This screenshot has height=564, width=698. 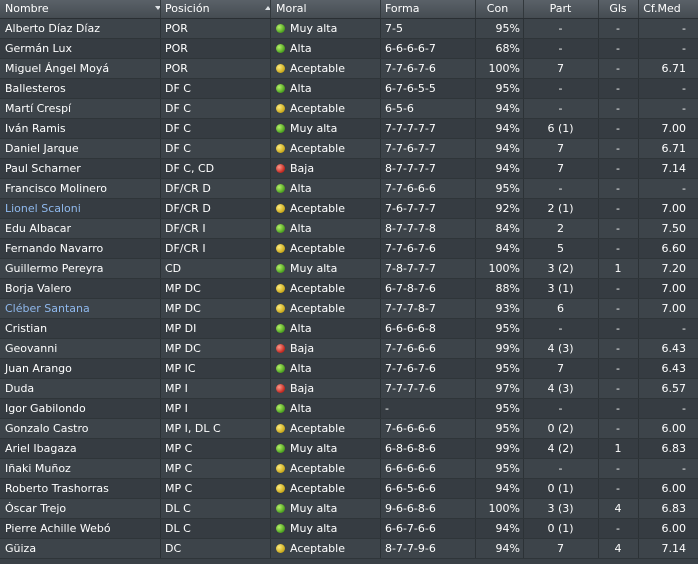 I want to click on player-name: Germán Lux, so click(x=80, y=48).